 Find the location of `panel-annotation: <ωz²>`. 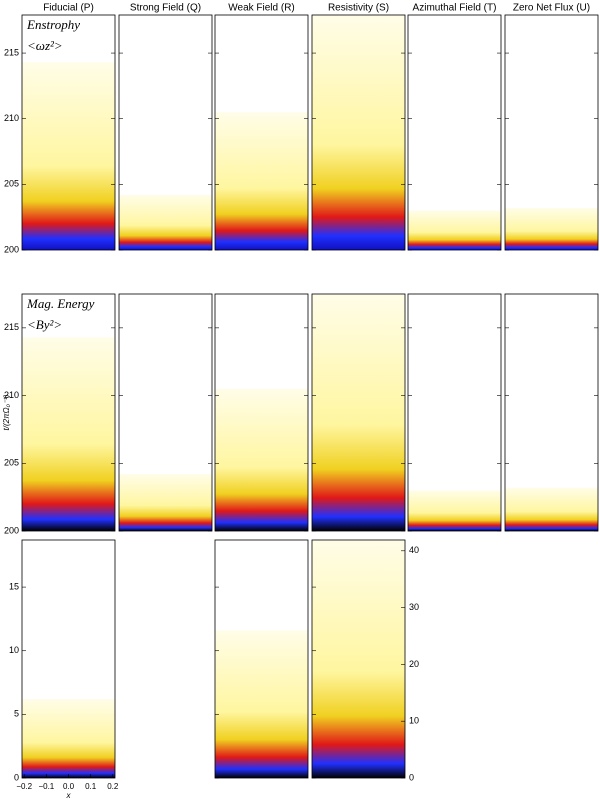

panel-annotation: <ωz²> is located at coordinates (45, 45).